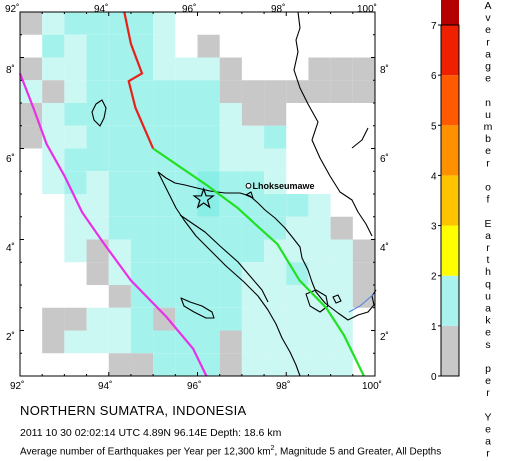 The width and height of the screenshot is (517, 461). What do you see at coordinates (229, 274) in the screenshot?
I see `sumatra-west-coastline` at bounding box center [229, 274].